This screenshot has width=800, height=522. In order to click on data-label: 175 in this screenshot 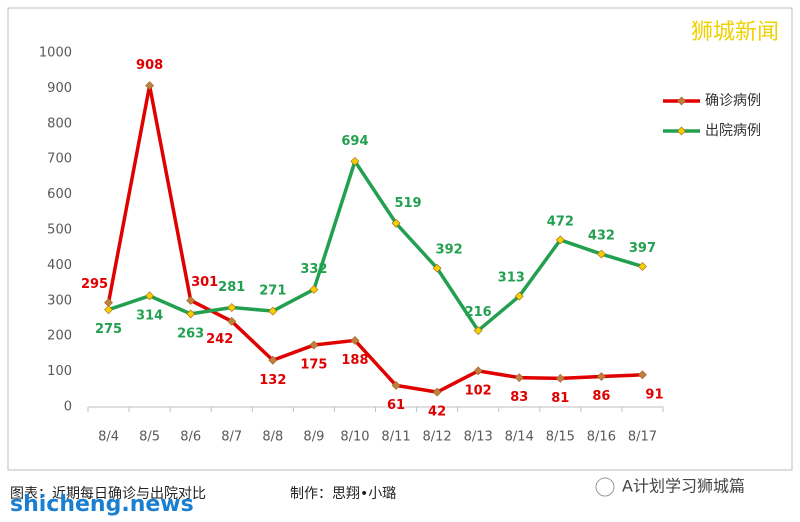, I will do `click(313, 365)`.